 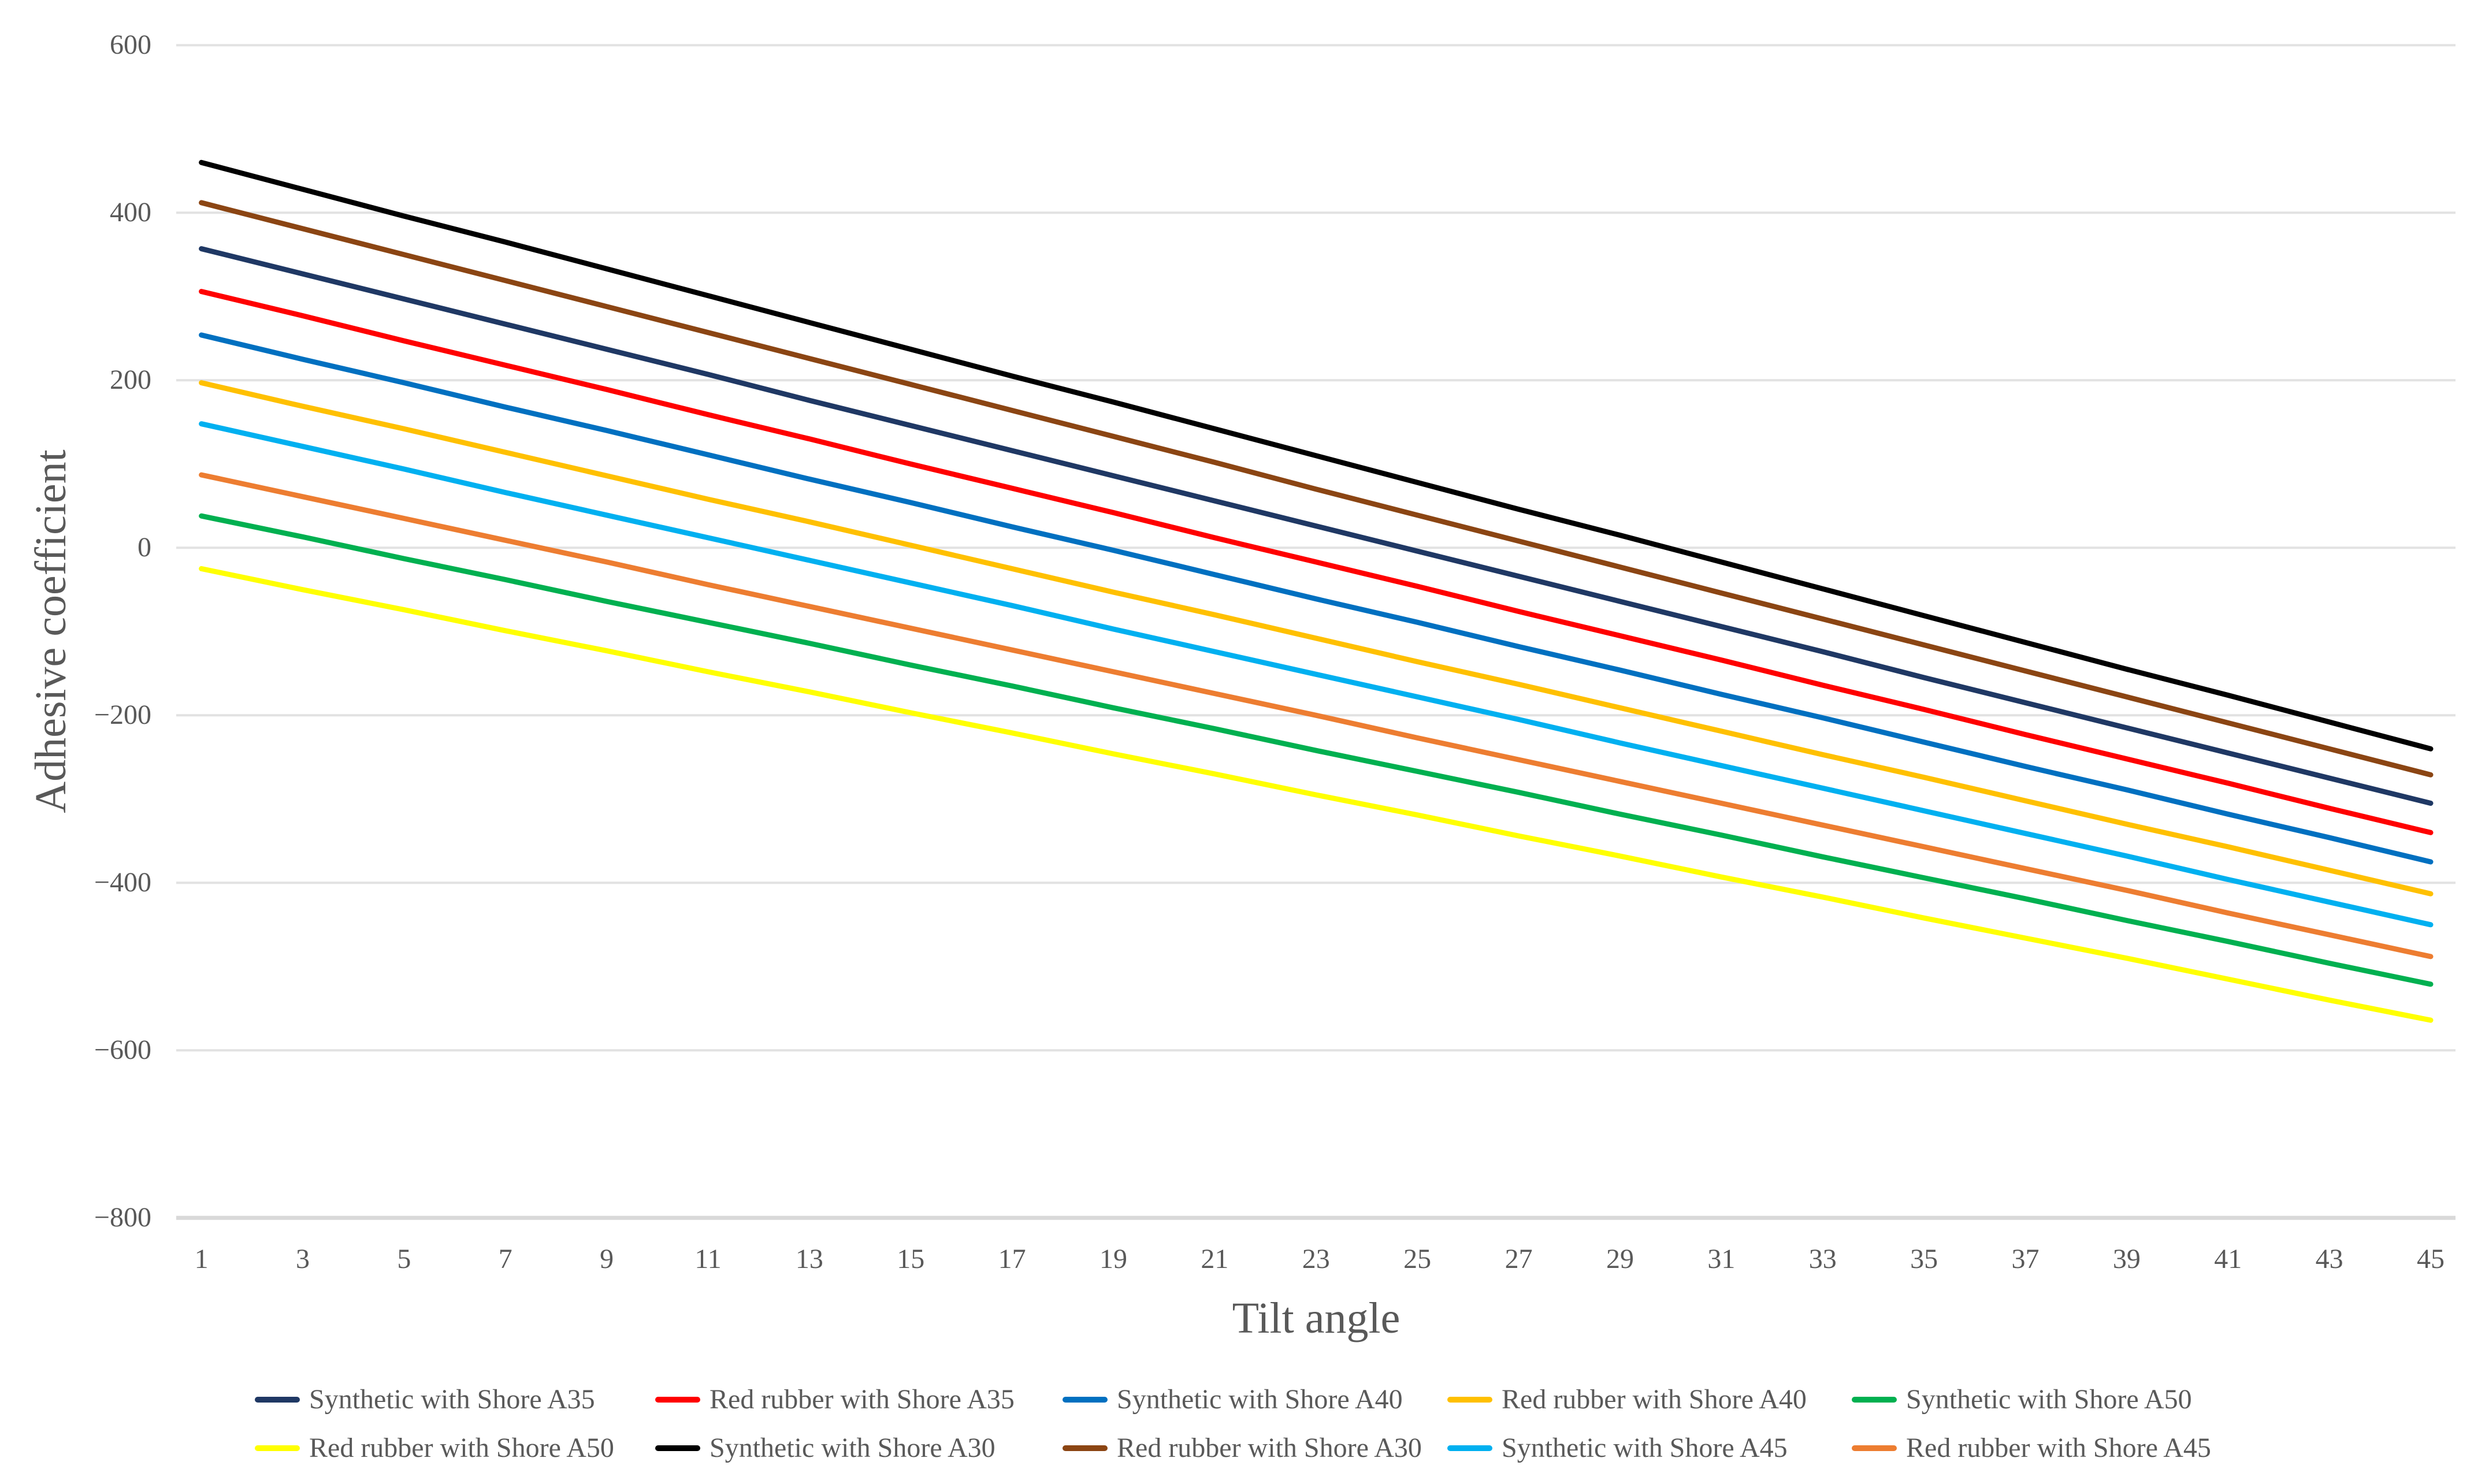 I want to click on x-axis-tick-label: 39, so click(x=2126, y=1259).